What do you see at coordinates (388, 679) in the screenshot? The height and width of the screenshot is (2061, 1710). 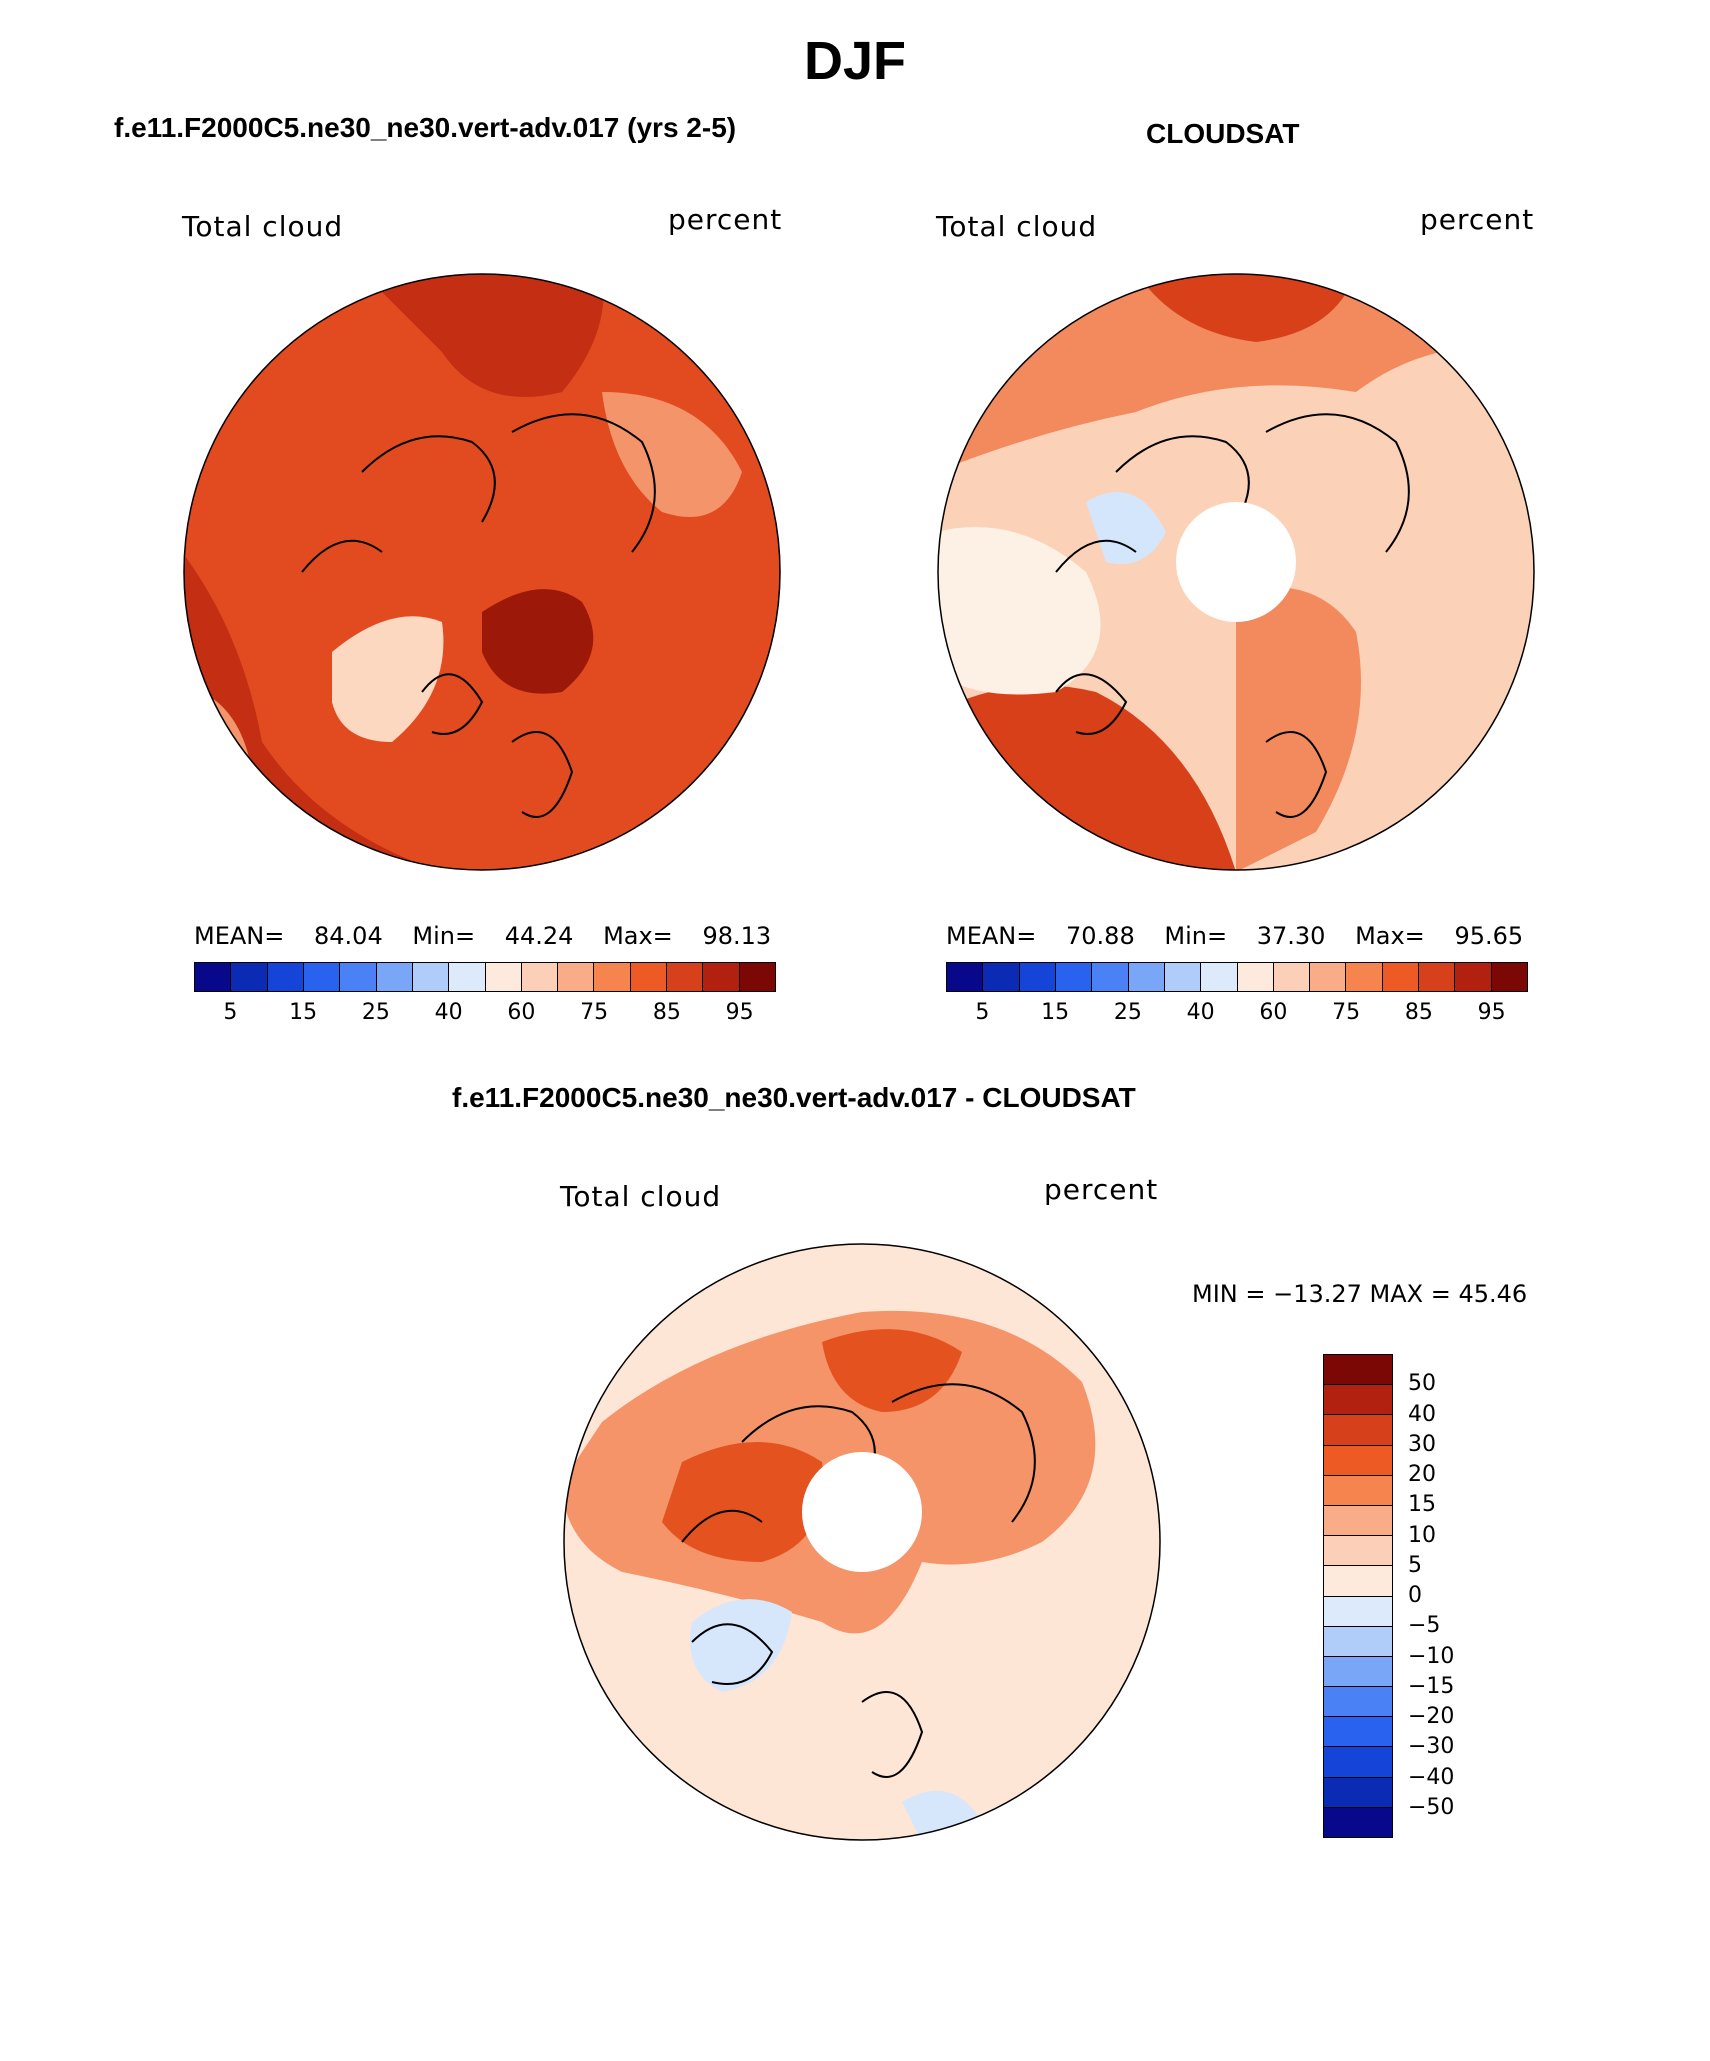 I see `field-pale-greenland` at bounding box center [388, 679].